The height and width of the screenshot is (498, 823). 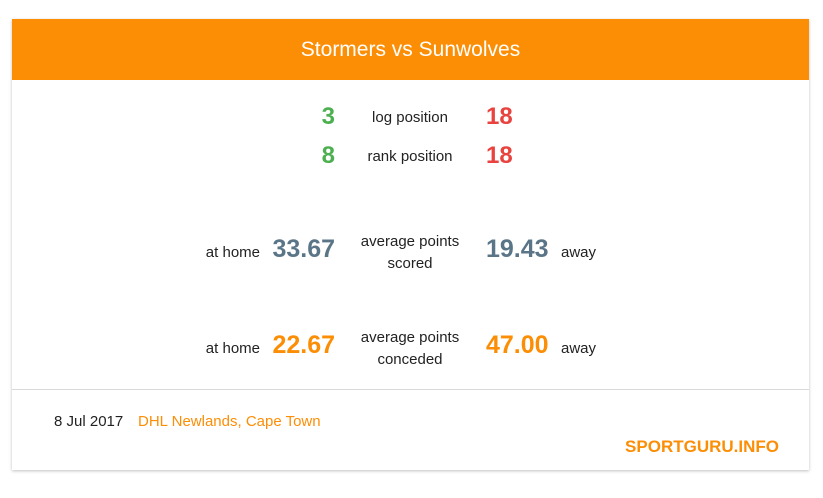 I want to click on rank-position-label: rank position, so click(x=410, y=156).